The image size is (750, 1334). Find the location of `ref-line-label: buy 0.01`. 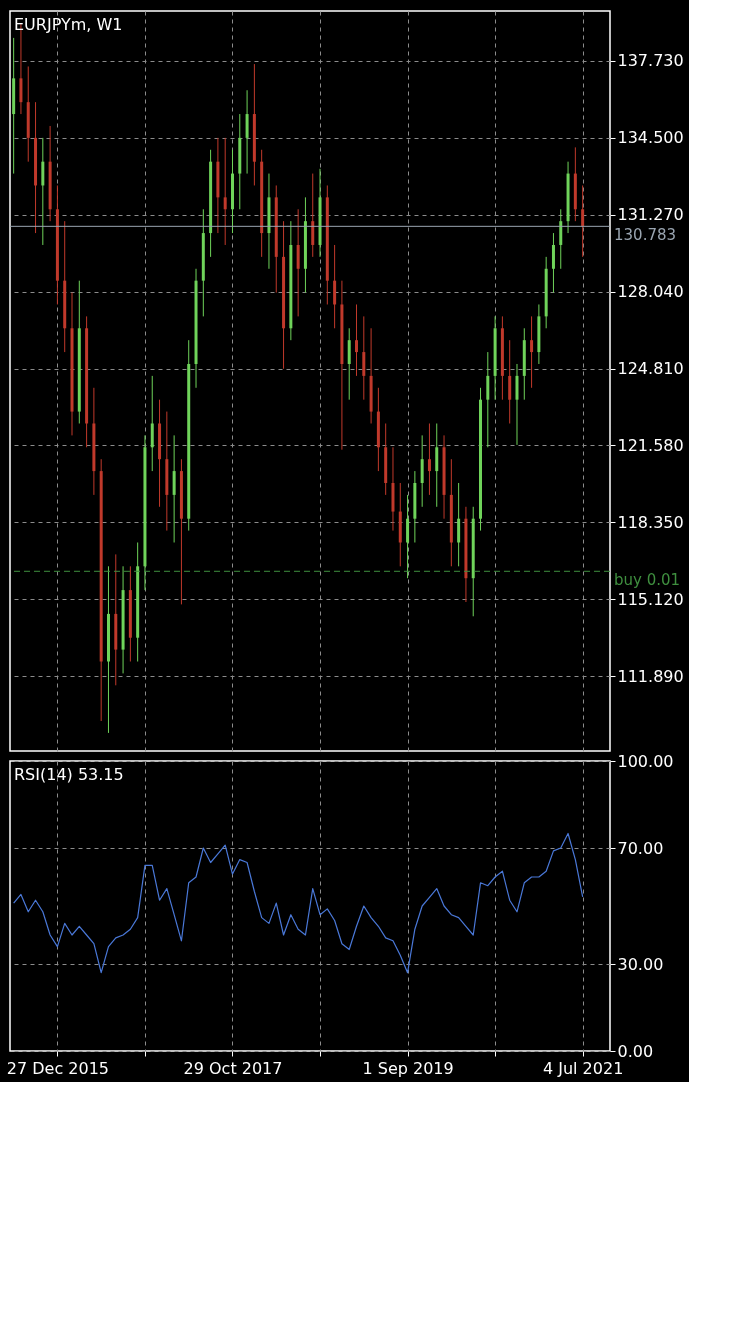

ref-line-label: buy 0.01 is located at coordinates (647, 580).